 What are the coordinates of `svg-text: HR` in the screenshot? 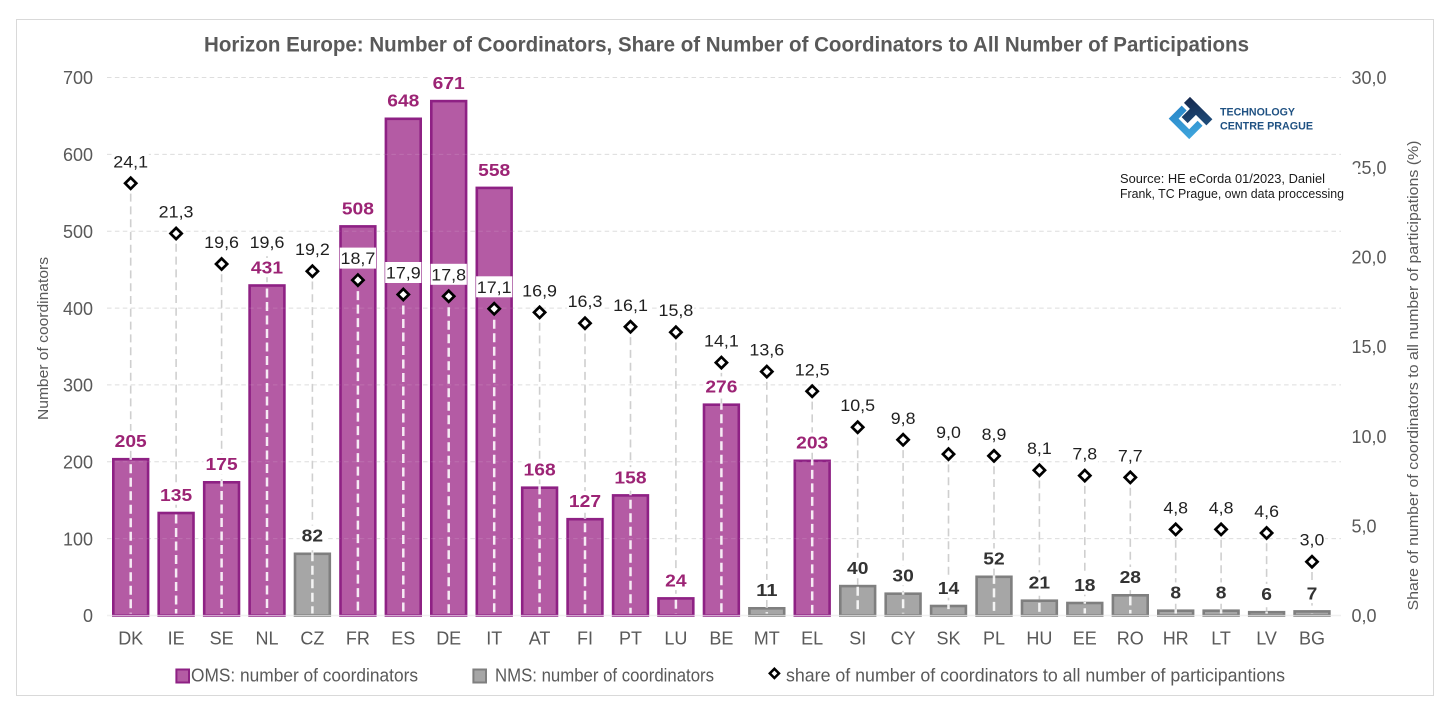 It's located at (1176, 638).